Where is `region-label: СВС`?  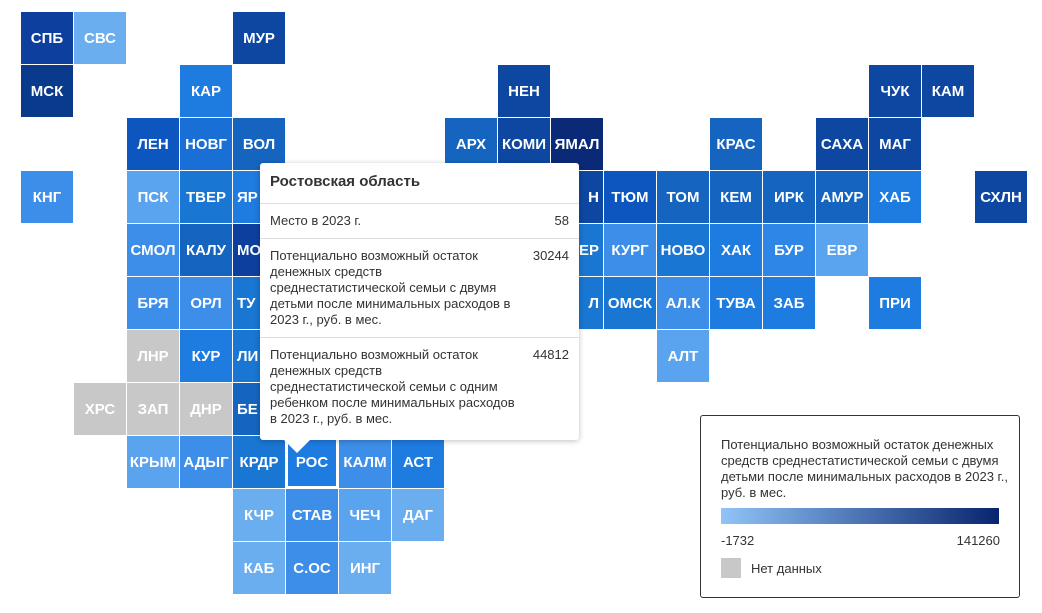
region-label: СВС is located at coordinates (100, 38).